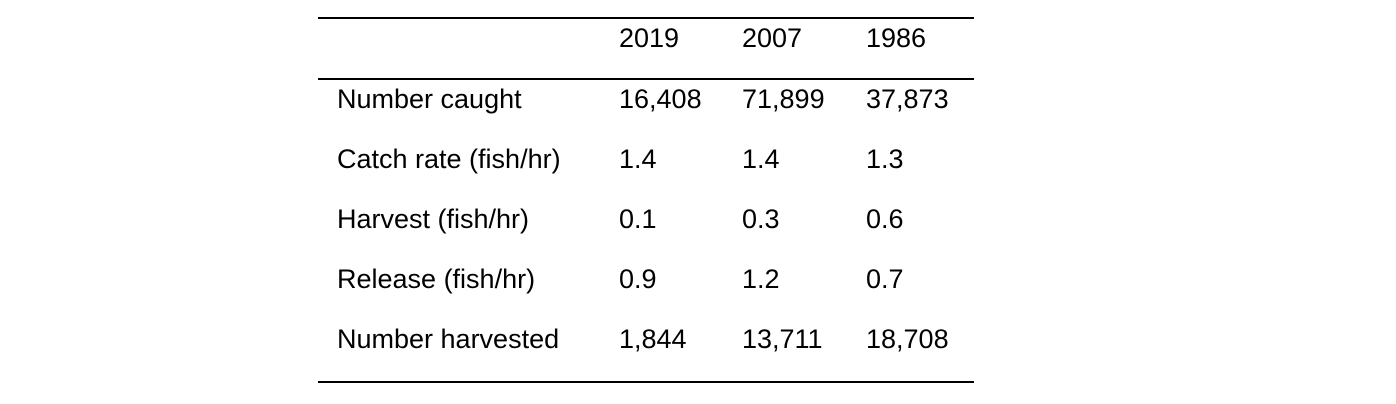 The width and height of the screenshot is (1396, 404). I want to click on cell-2019: 0.1, so click(638, 219).